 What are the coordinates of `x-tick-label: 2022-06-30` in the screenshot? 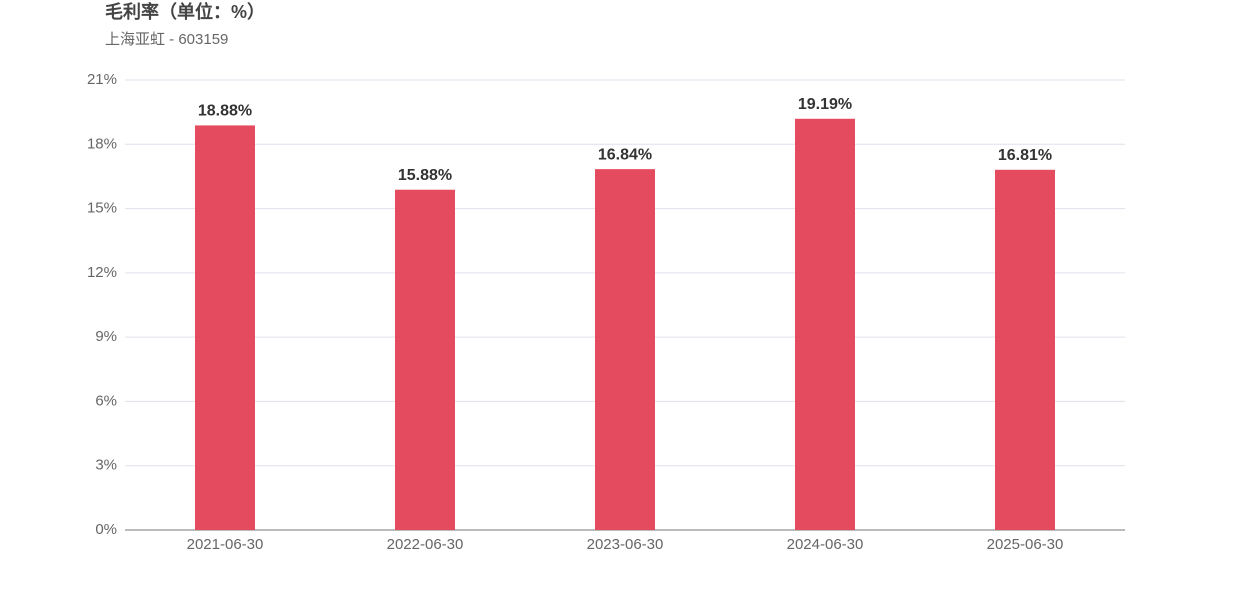 It's located at (425, 544).